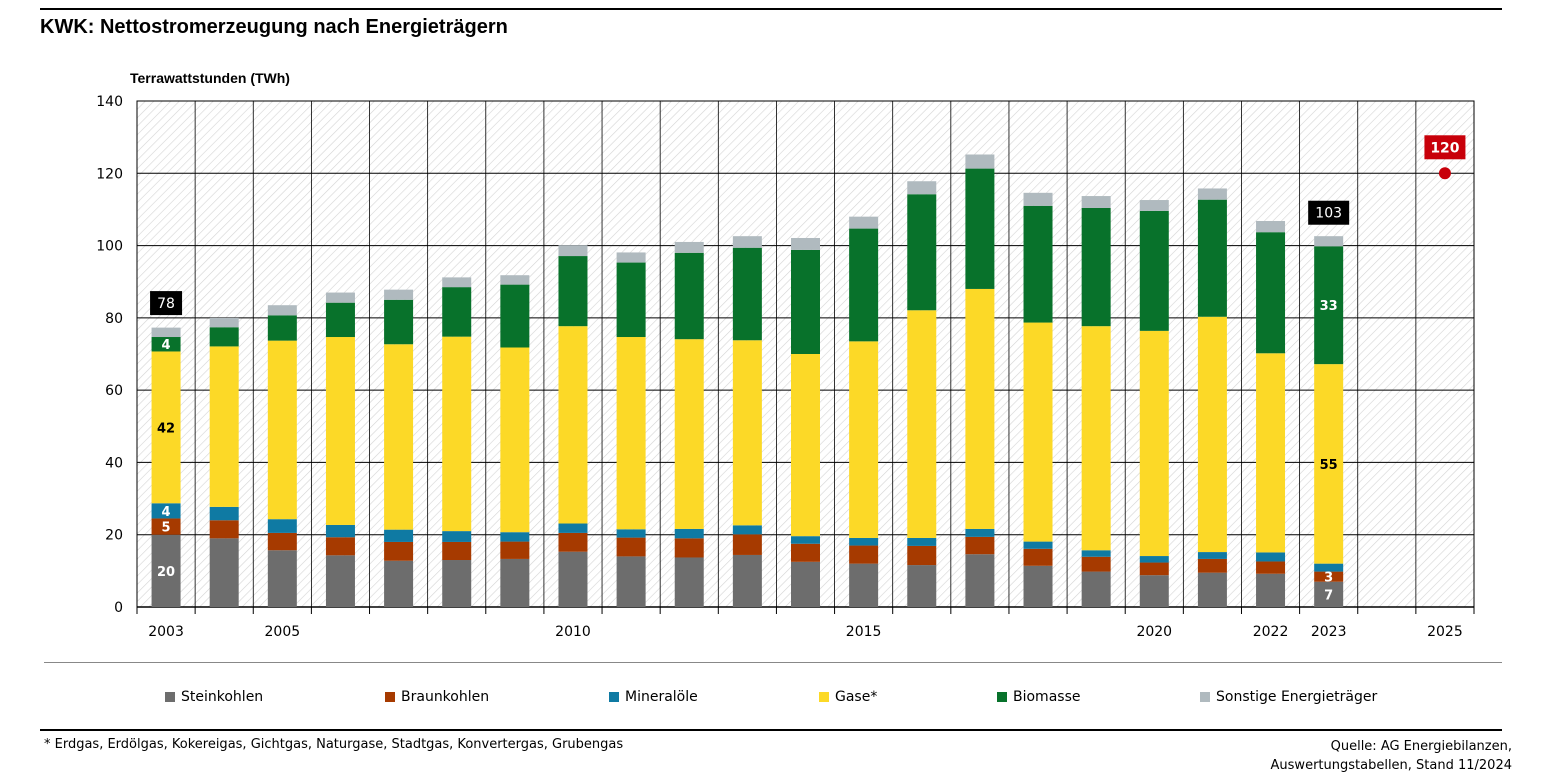 The image size is (1545, 775). Describe the element at coordinates (1328, 578) in the screenshot. I see `data-label: 3` at that location.